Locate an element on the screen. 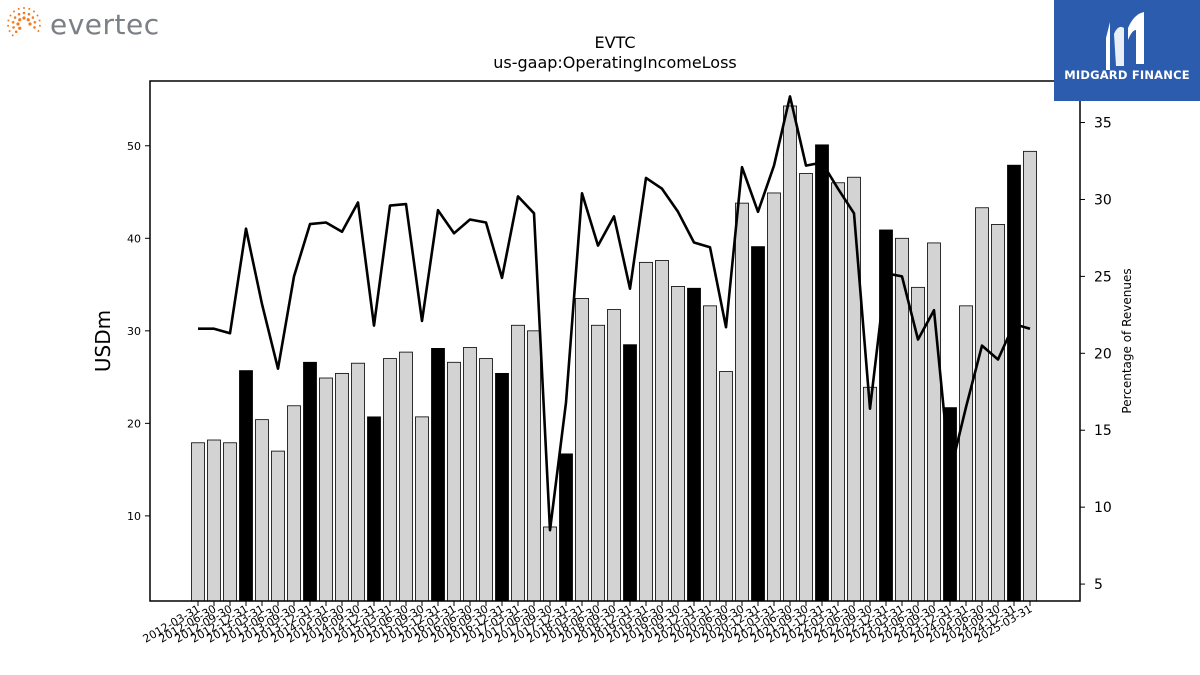 The width and height of the screenshot is (1200, 675). y2-tick-label: 15 is located at coordinates (1103, 431).